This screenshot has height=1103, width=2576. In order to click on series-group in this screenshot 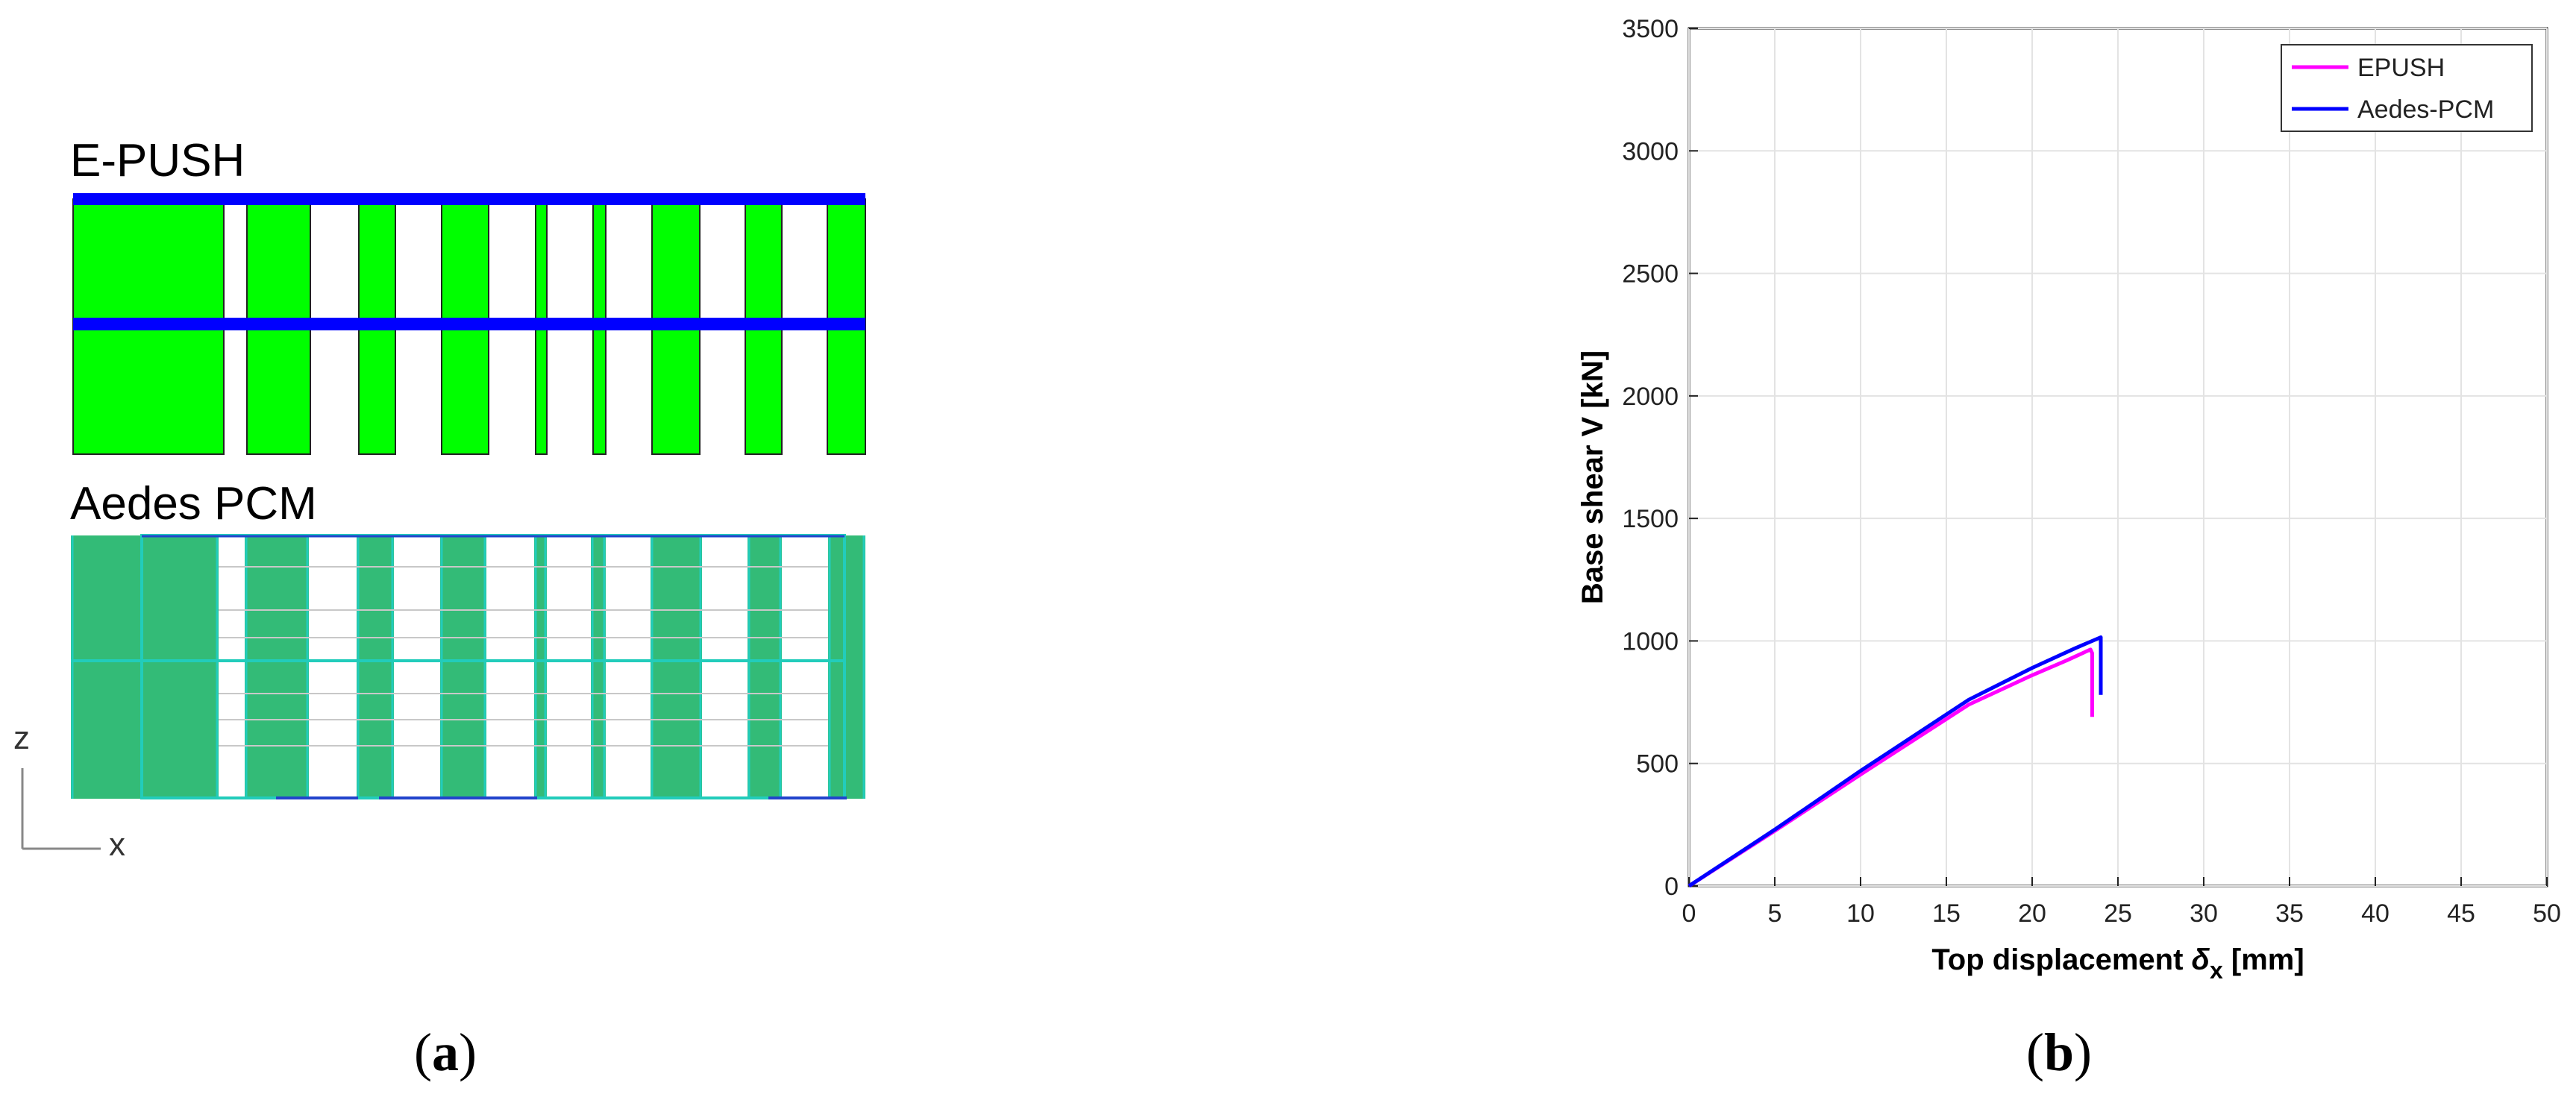, I will do `click(1895, 761)`.